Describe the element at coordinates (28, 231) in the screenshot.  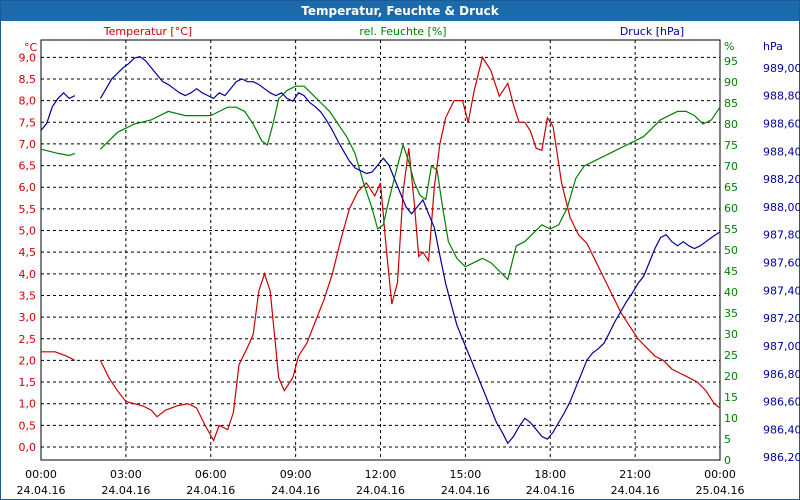
I see `y-tick-label-temperature: 5,0` at that location.